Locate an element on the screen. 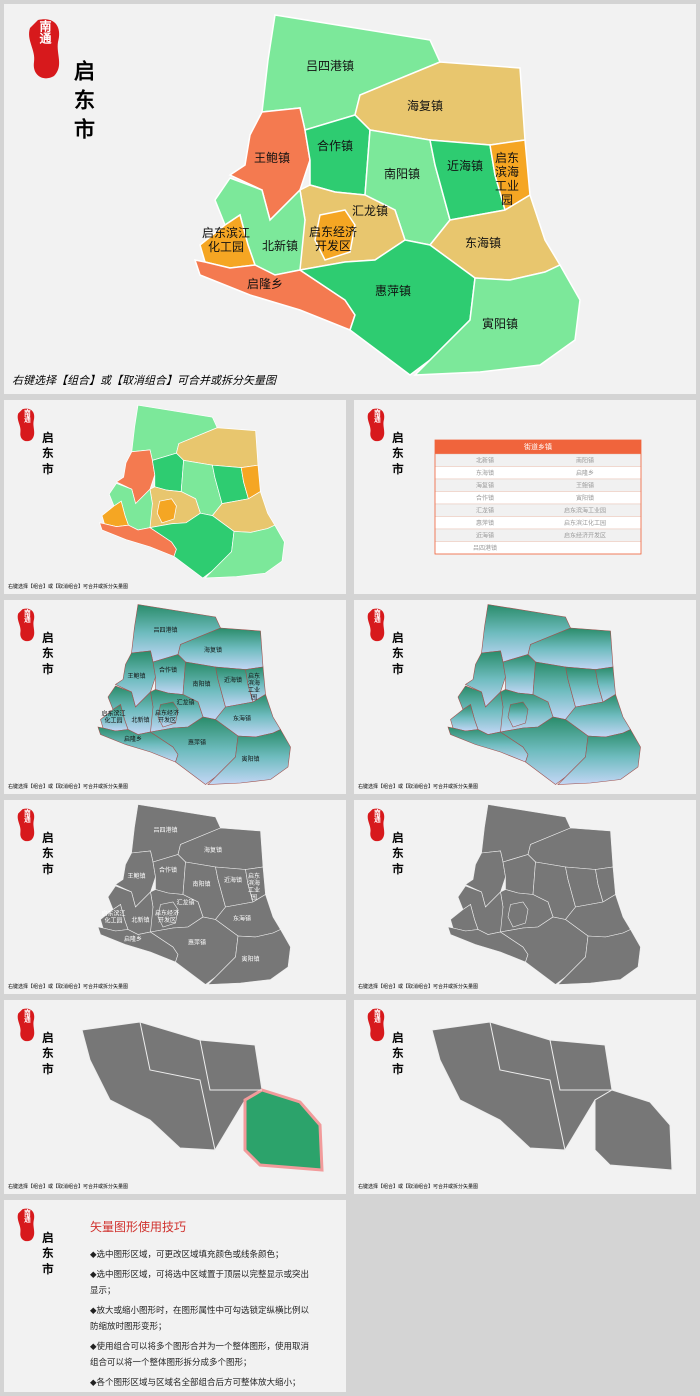 The height and width of the screenshot is (1396, 700). region-label: 海复镇 is located at coordinates (213, 850).